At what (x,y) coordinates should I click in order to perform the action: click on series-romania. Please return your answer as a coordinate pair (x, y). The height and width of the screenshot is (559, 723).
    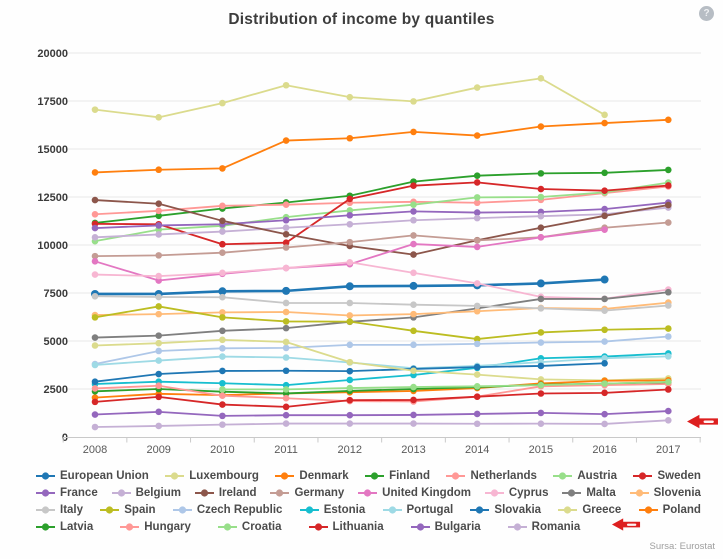
    Looking at the image, I should click on (381, 423).